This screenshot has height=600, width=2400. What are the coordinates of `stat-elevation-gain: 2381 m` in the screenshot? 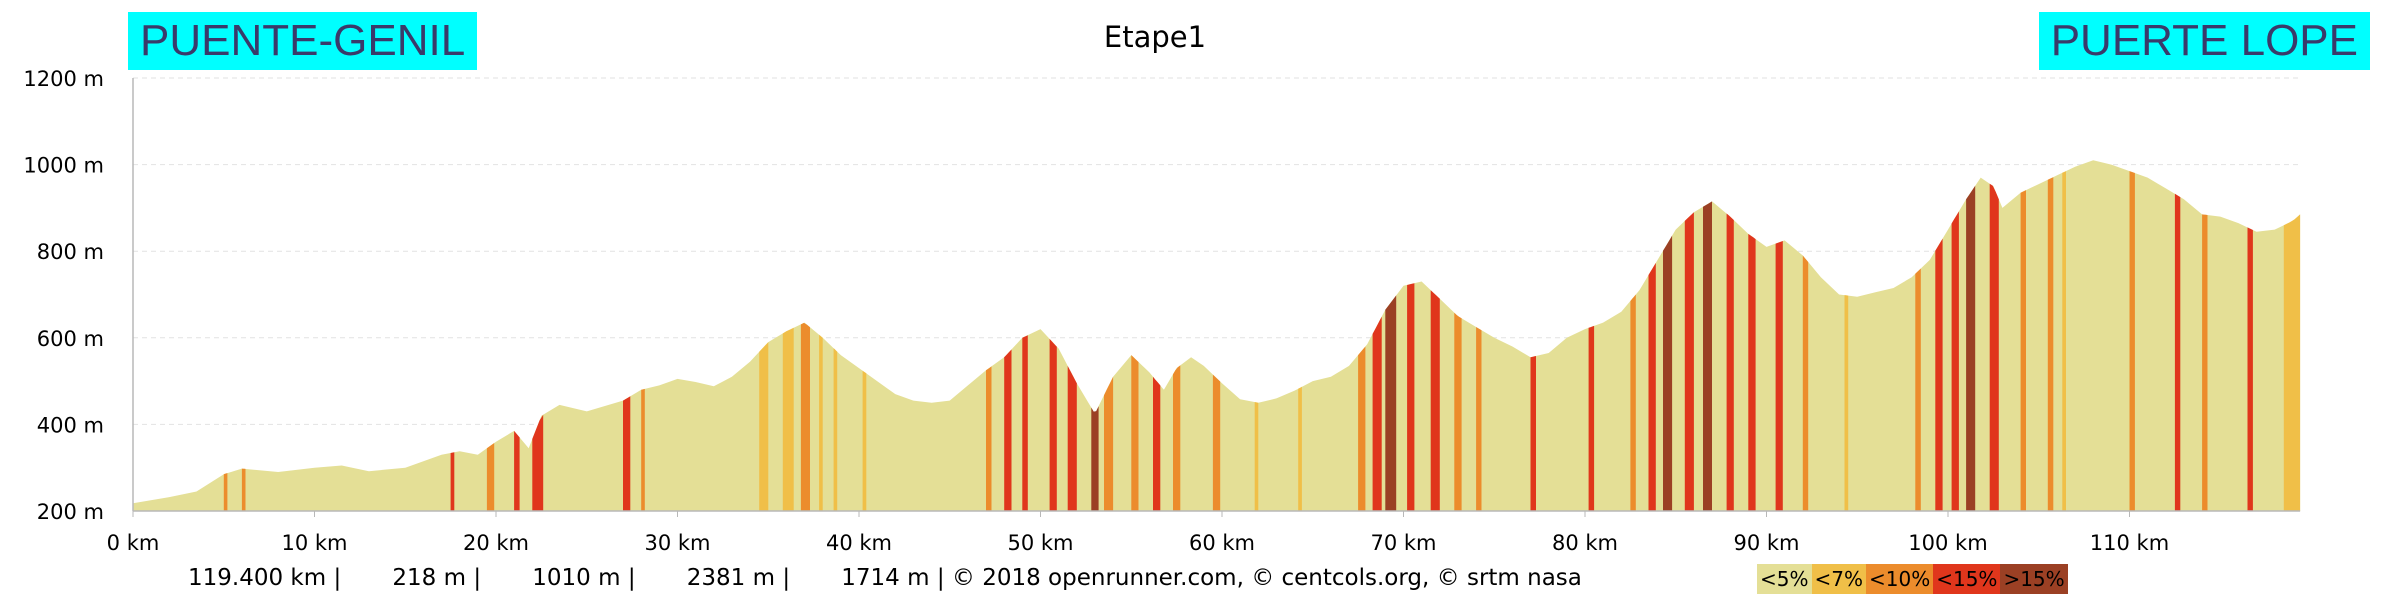 It's located at (731, 578).